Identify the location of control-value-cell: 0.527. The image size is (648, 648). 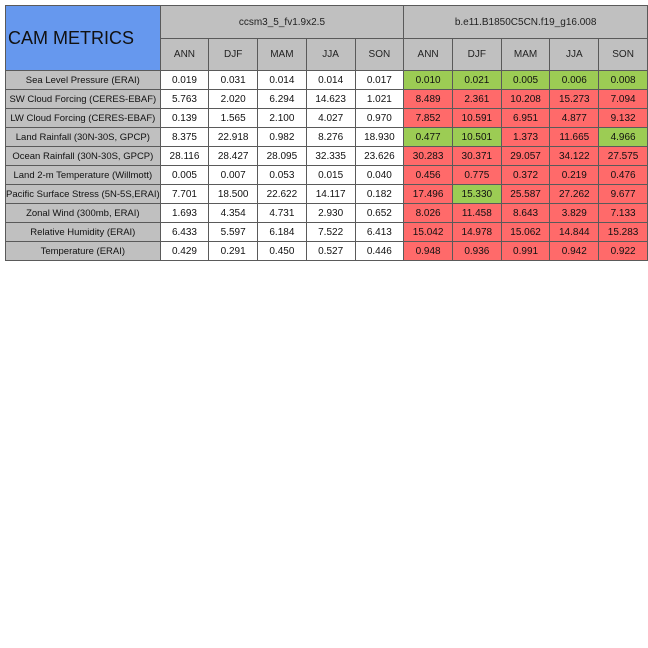
(330, 251).